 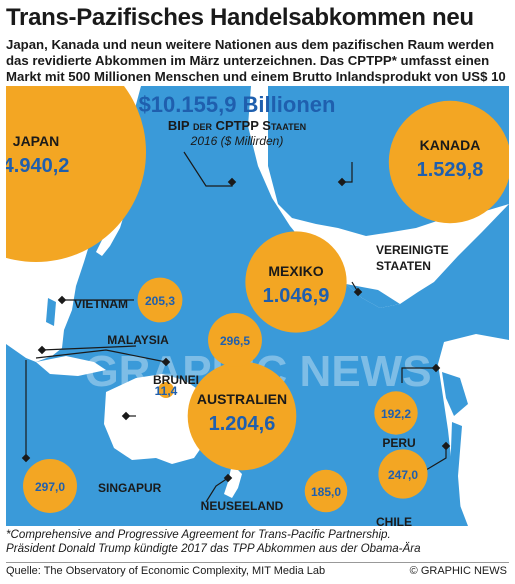 What do you see at coordinates (403, 266) in the screenshot?
I see `country-label-usa-line2: STAATEN` at bounding box center [403, 266].